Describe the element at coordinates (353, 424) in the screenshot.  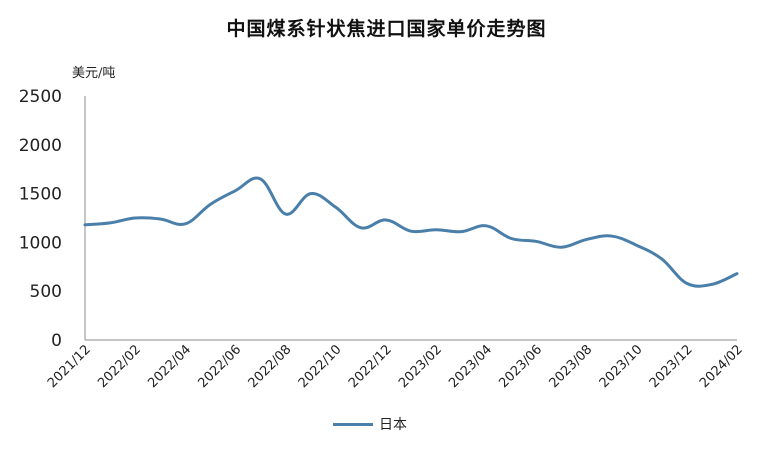
I see `legend-swatch` at that location.